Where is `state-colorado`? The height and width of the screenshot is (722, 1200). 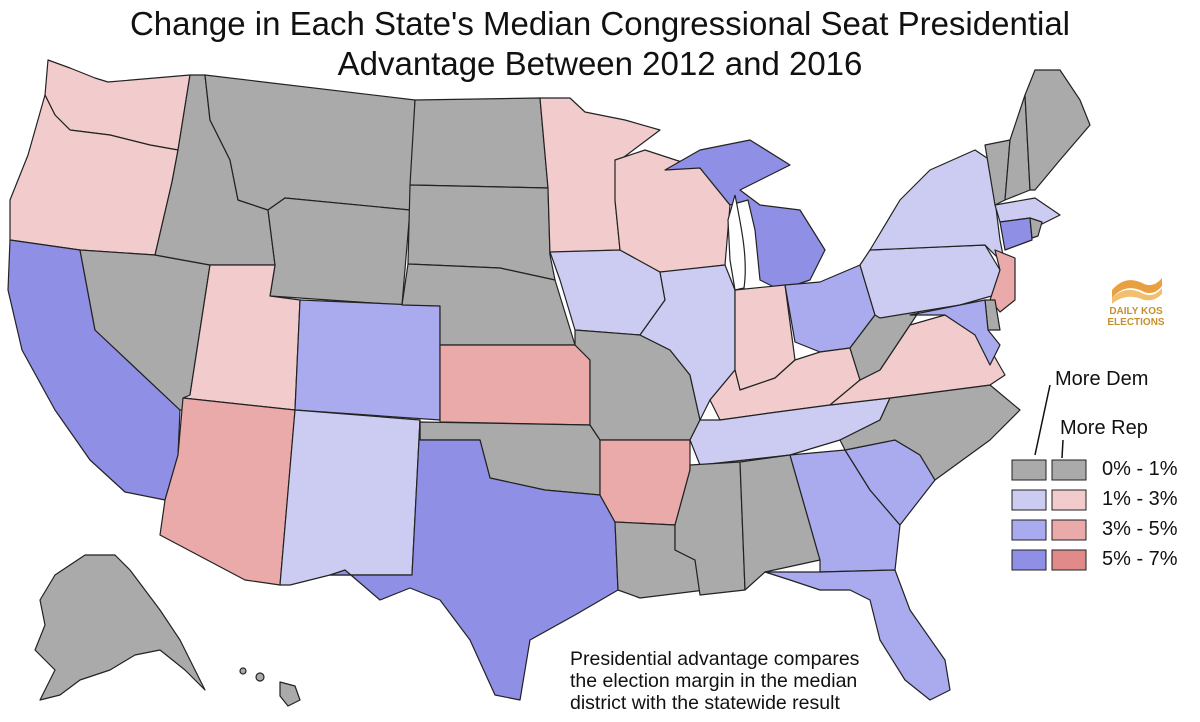 state-colorado is located at coordinates (367, 360).